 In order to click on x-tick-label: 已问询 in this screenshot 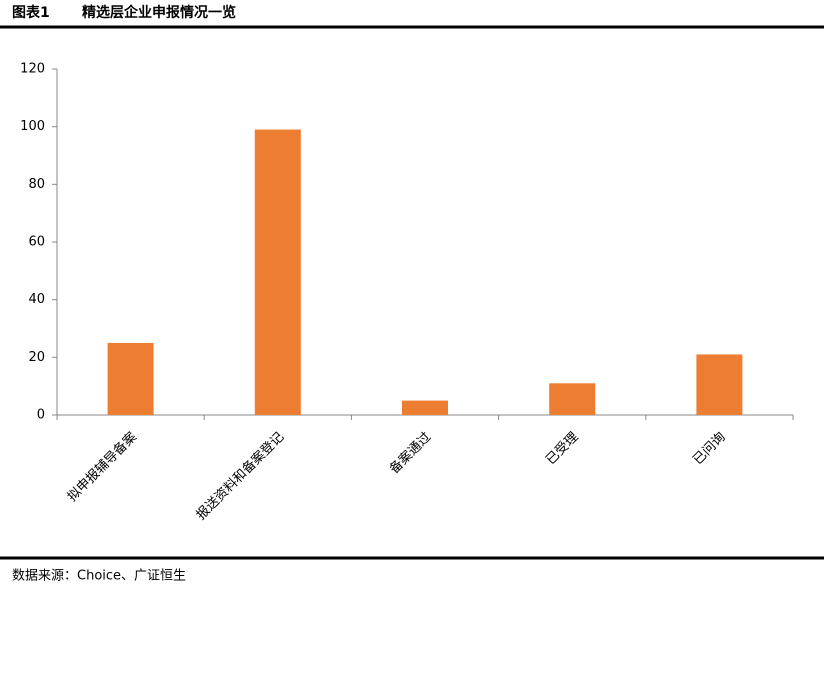, I will do `click(710, 449)`.